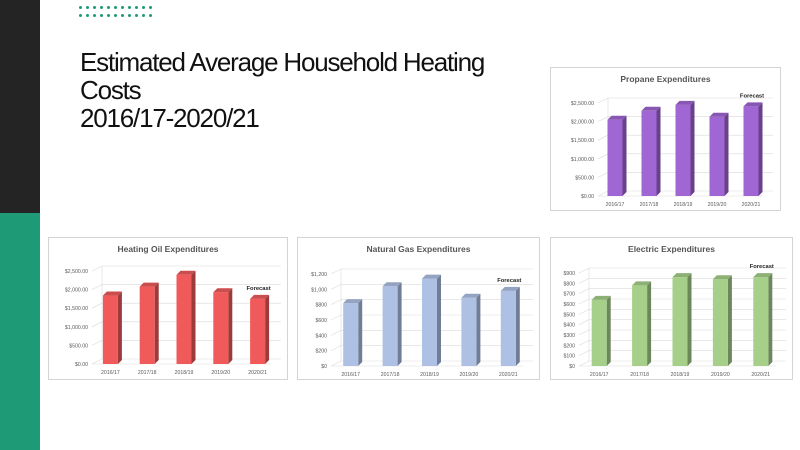 The width and height of the screenshot is (800, 450). Describe the element at coordinates (582, 160) in the screenshot. I see `y-tick-label: $1,000.00` at that location.